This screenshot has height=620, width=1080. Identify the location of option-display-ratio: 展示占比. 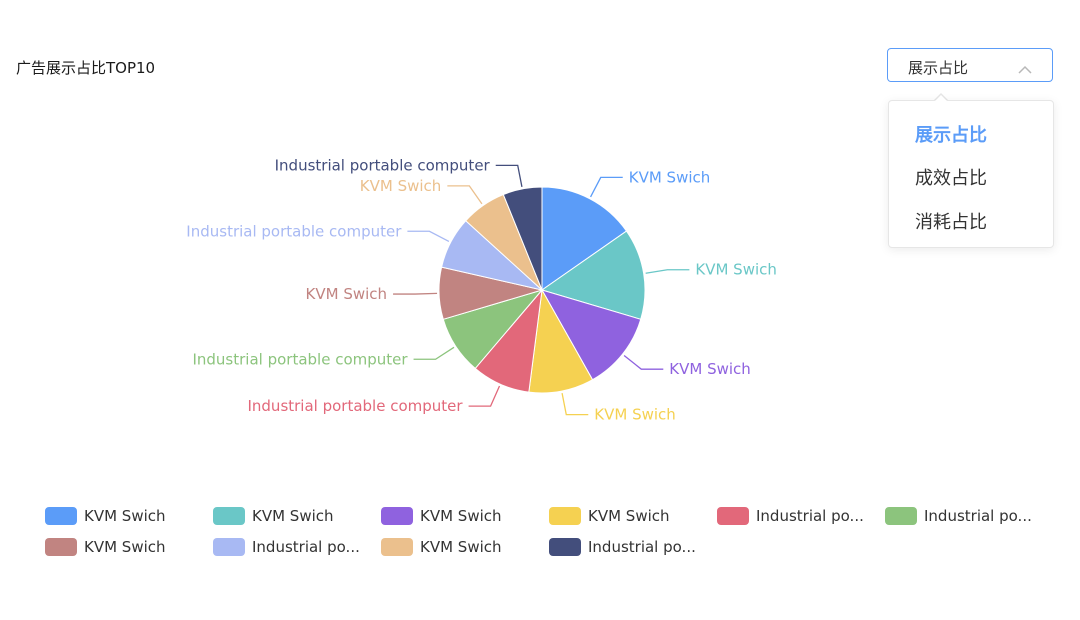
(951, 135).